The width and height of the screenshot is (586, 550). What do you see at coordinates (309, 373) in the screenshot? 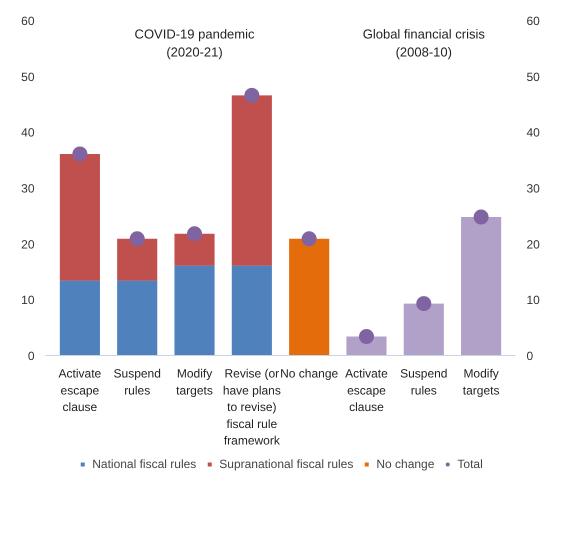
I see `x-tick-label: No change` at bounding box center [309, 373].